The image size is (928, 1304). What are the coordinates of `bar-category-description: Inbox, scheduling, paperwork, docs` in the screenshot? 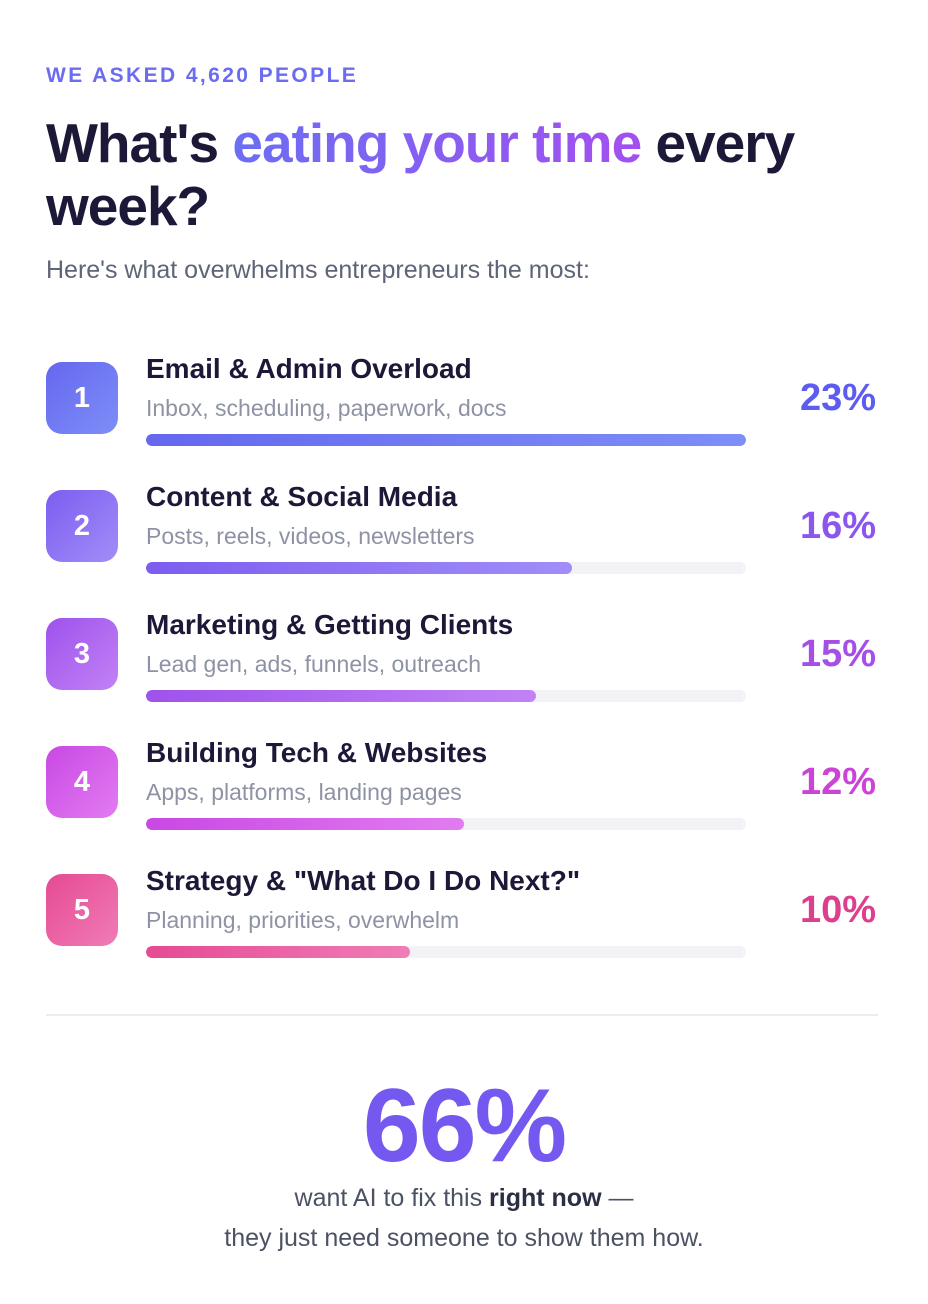 It's located at (326, 408).